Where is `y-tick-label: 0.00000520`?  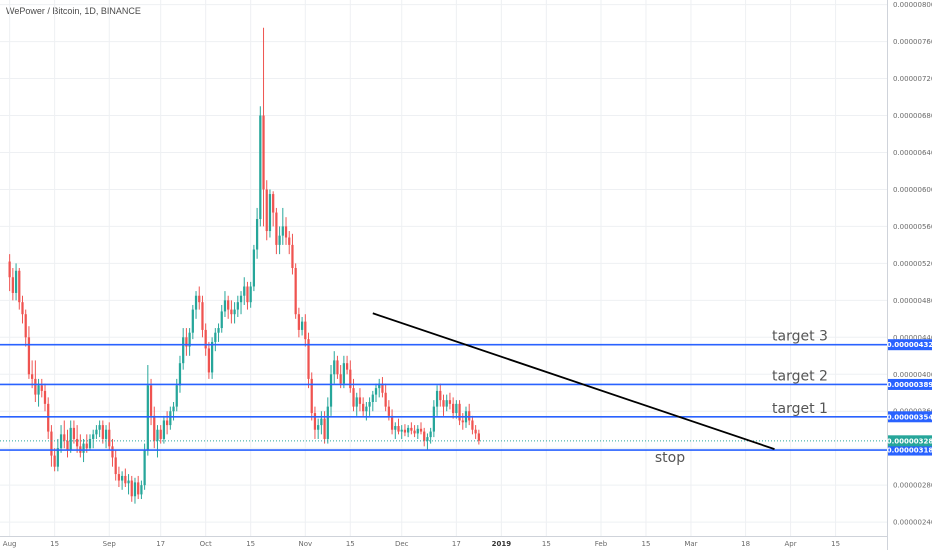
y-tick-label: 0.00000520 is located at coordinates (912, 264).